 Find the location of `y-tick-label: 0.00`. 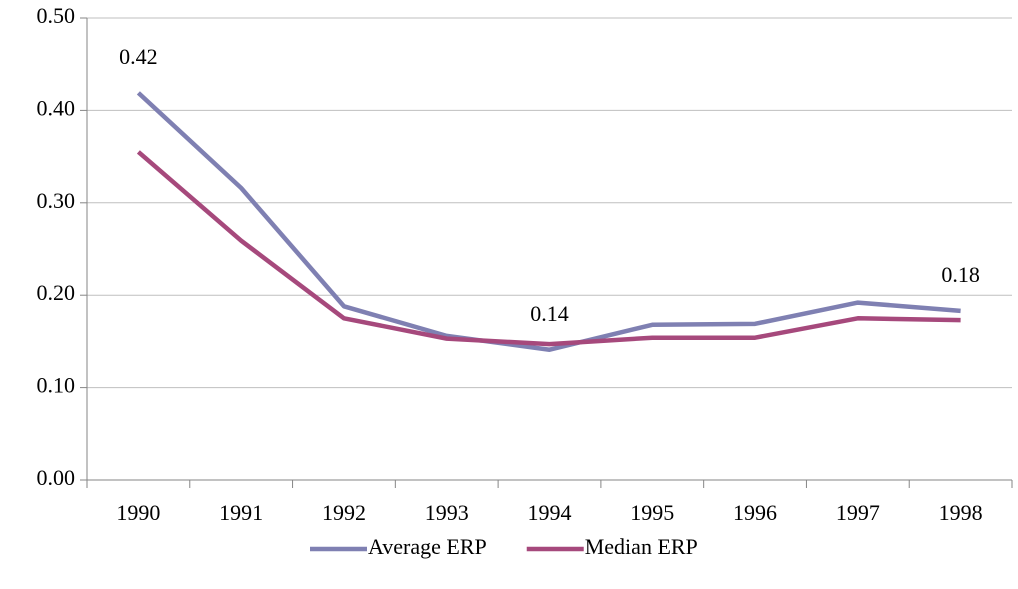

y-tick-label: 0.00 is located at coordinates (56, 477).